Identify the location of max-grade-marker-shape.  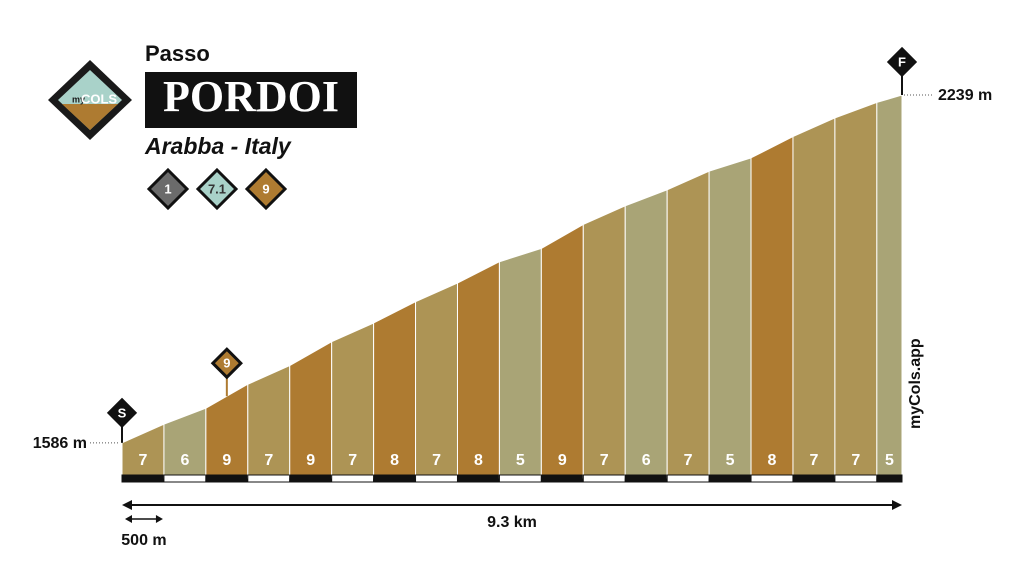
(226, 363).